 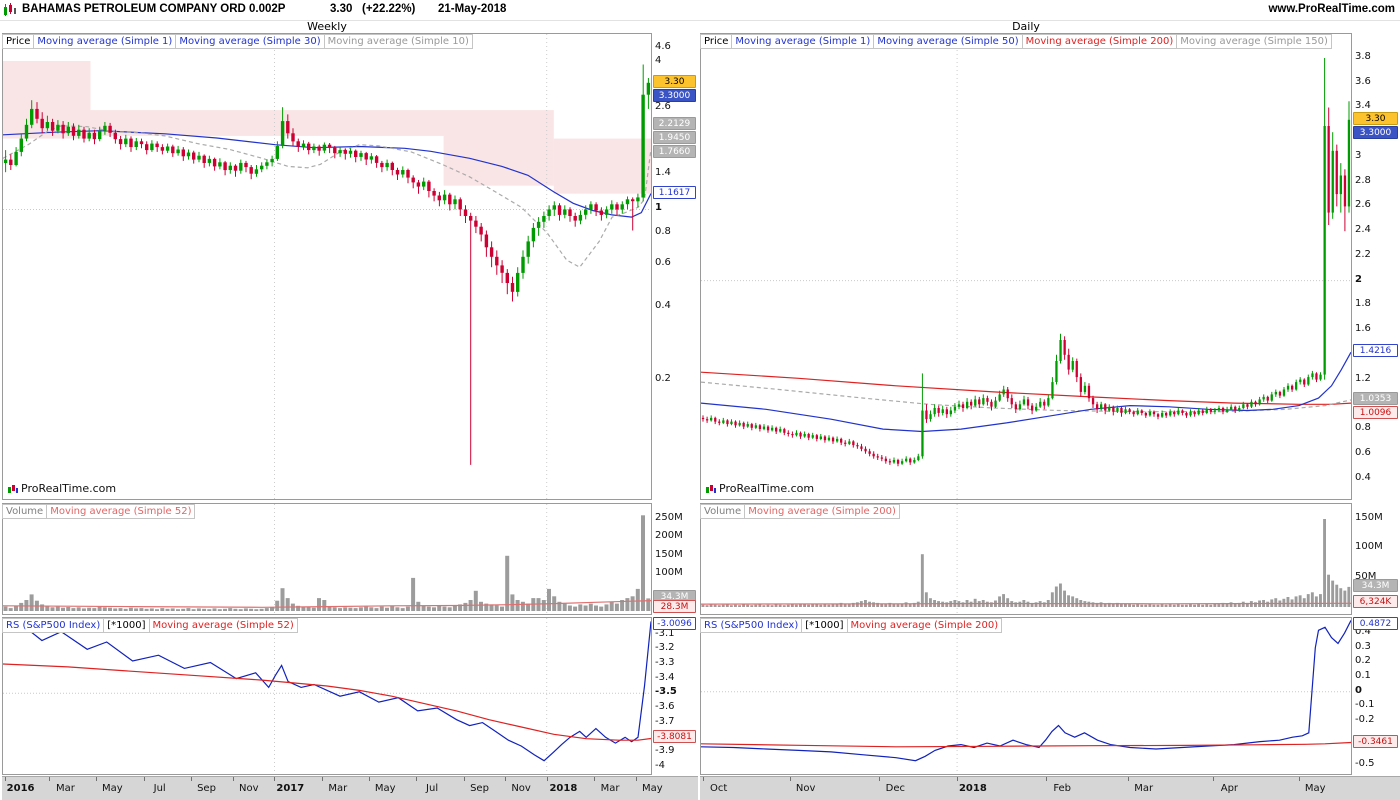 I want to click on axis-tick--0.1: -0.1, so click(x=1365, y=705).